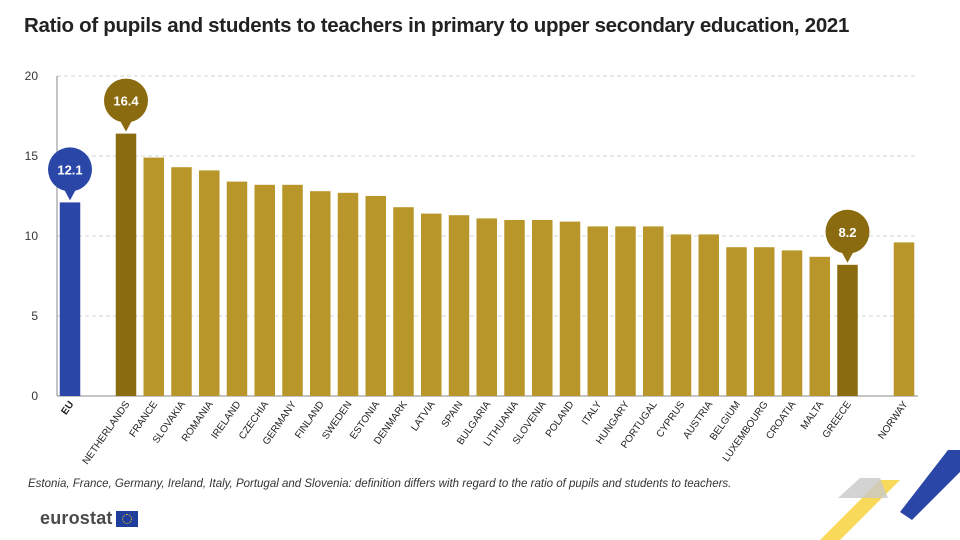 This screenshot has height=540, width=960. Describe the element at coordinates (597, 311) in the screenshot. I see `bar-italy` at that location.